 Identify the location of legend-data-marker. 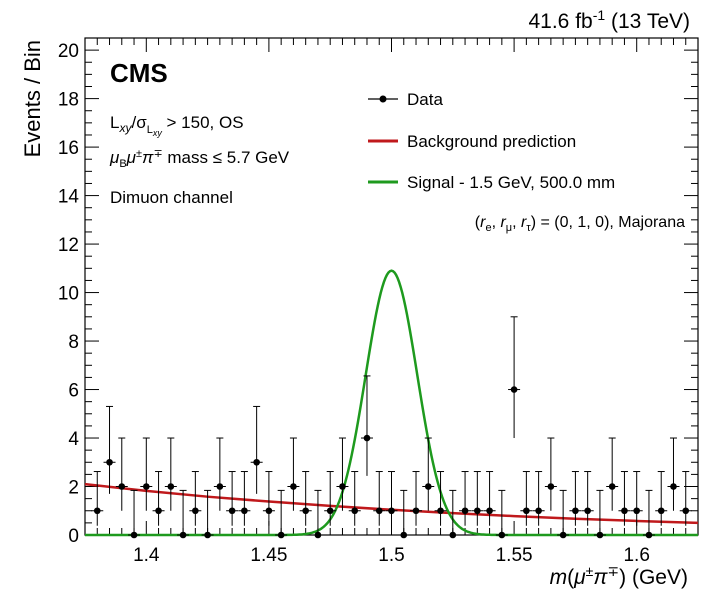
(383, 99).